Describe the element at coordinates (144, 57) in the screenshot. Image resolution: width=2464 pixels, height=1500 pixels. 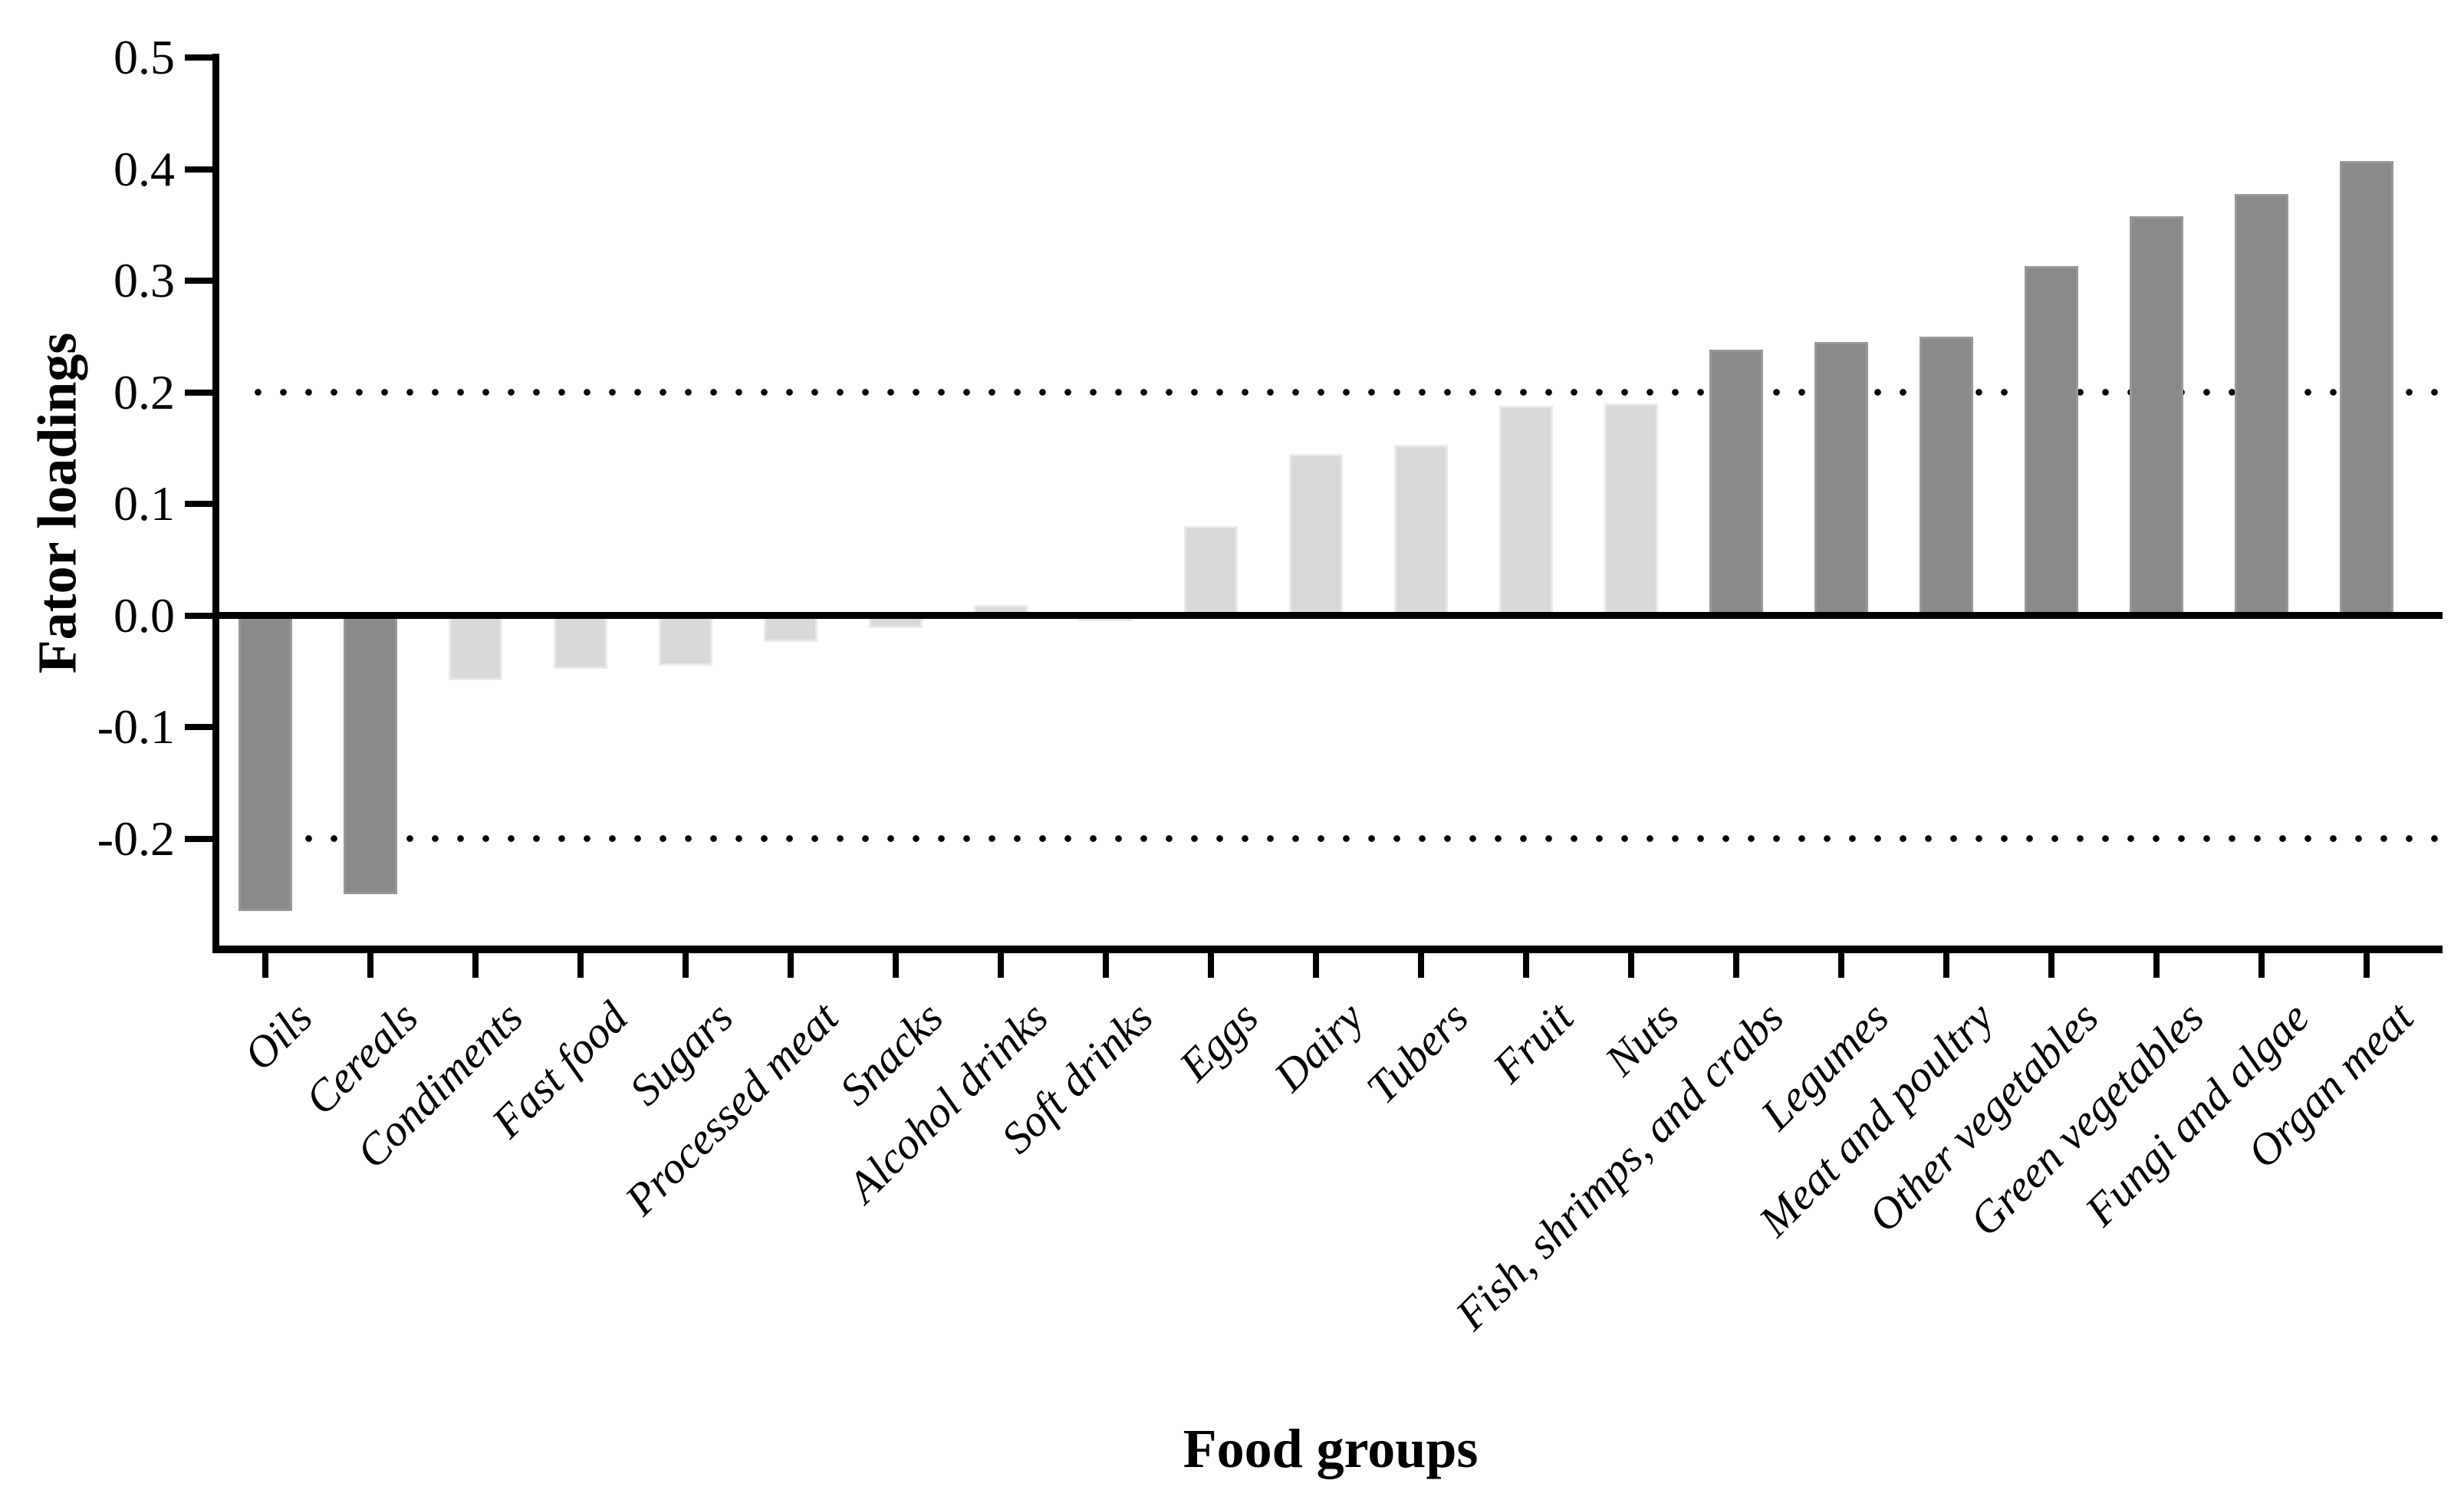
I see `y-tick-label-0.5: 0.5` at that location.